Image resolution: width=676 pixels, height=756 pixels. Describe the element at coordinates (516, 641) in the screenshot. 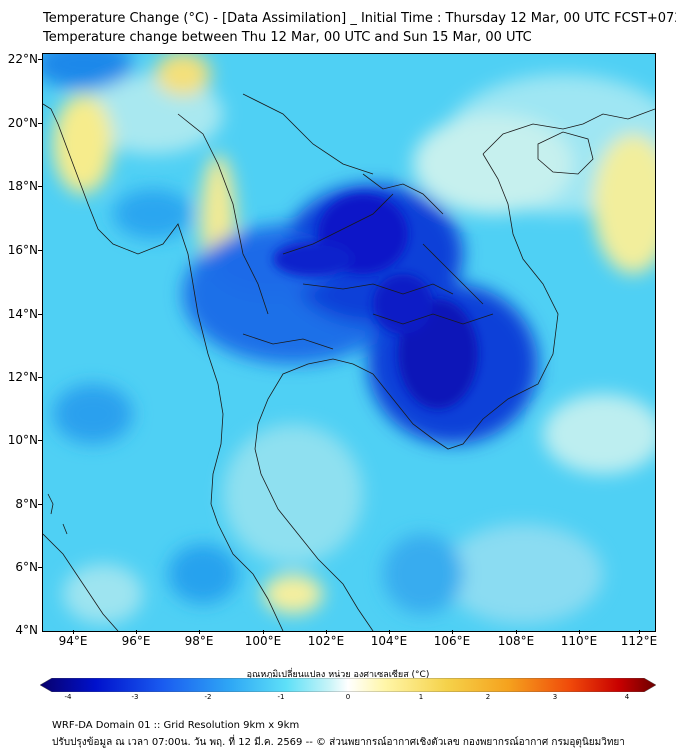

I see `lon-label-108e: 108°E` at that location.